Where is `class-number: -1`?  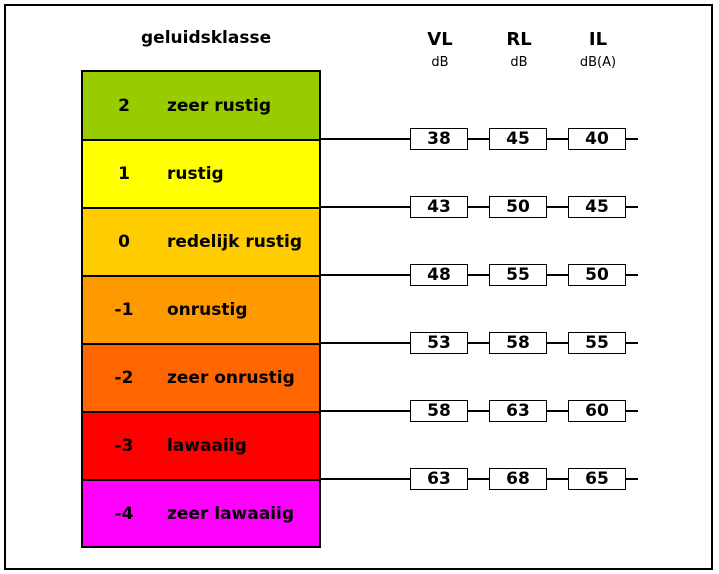
class-number: -1 is located at coordinates (124, 310).